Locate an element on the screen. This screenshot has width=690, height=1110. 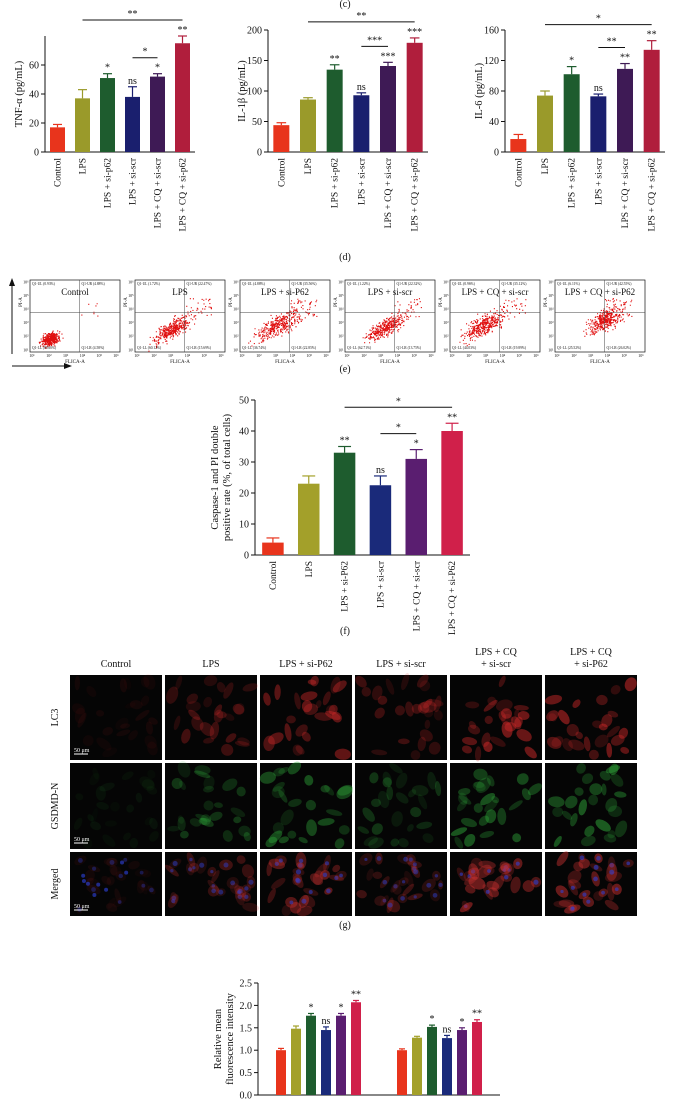
x-tick-label: LPS + CQ + si-p62 is located at coordinates (184, 195).